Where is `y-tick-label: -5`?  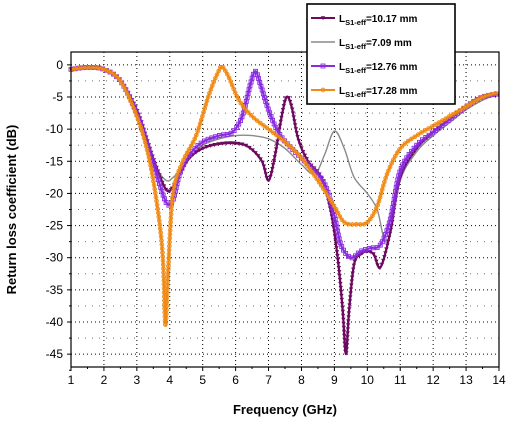 y-tick-label: -5 is located at coordinates (57, 97).